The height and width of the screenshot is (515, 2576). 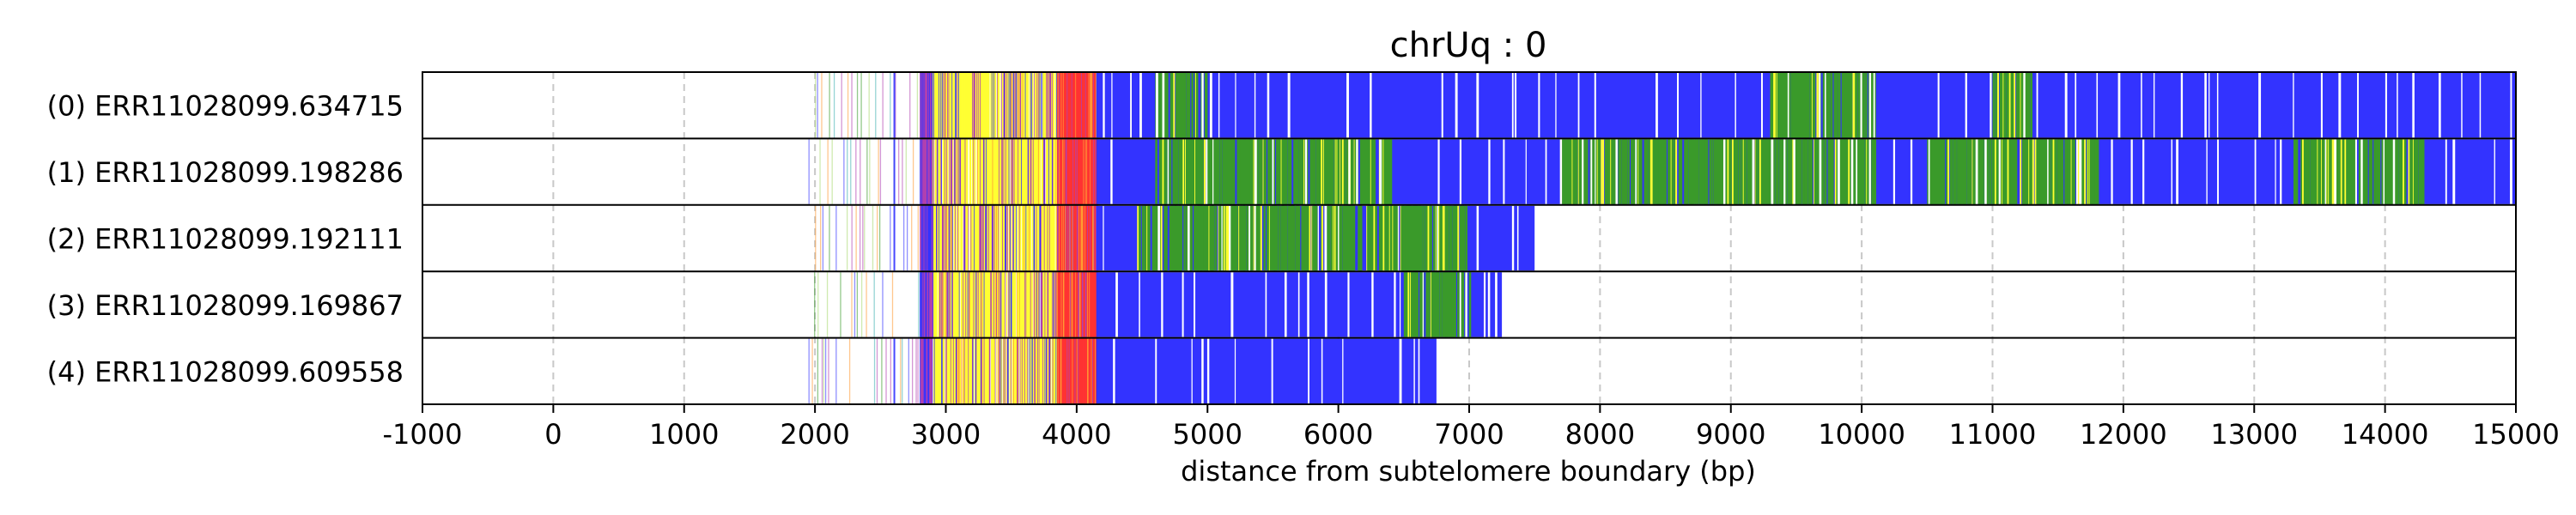 I want to click on x-tick-label: 15000, so click(x=2516, y=434).